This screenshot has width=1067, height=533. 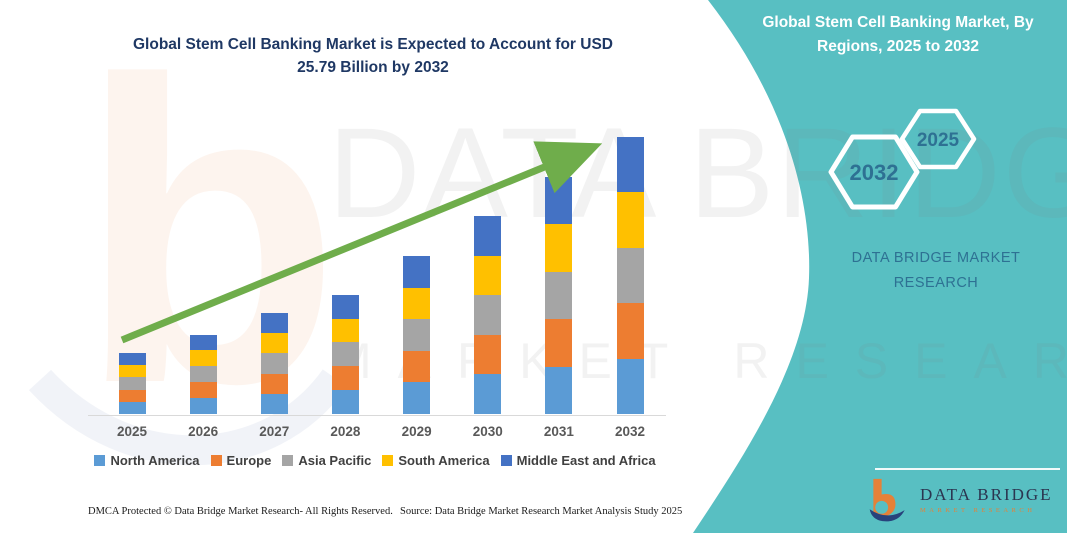 I want to click on bar-segment-2032-south-america, so click(x=630, y=220).